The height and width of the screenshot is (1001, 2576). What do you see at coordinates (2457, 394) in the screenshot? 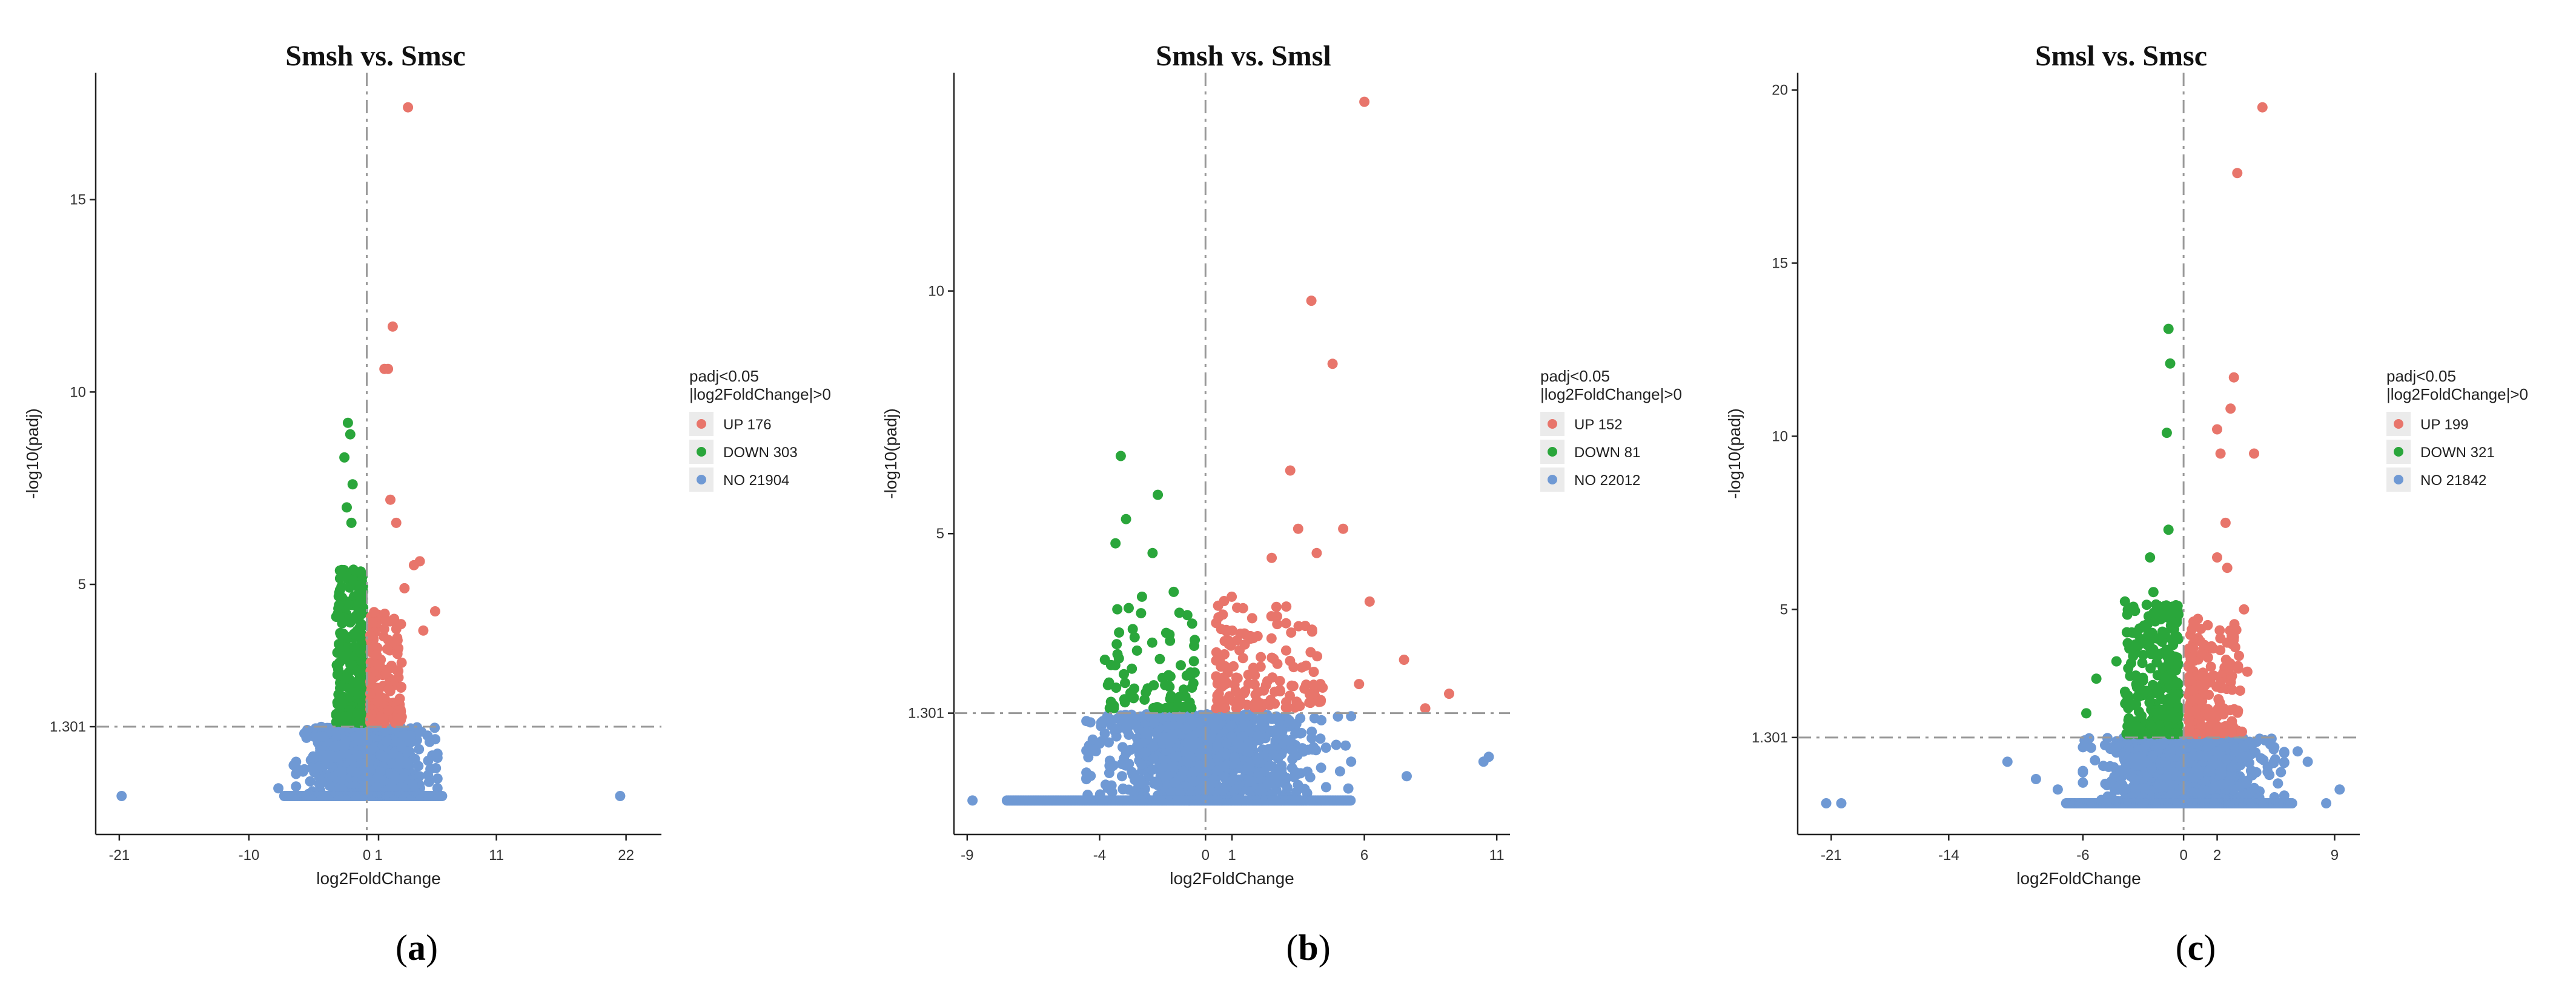
I see `legend-title-line-2: |log2FoldChange|>0` at bounding box center [2457, 394].